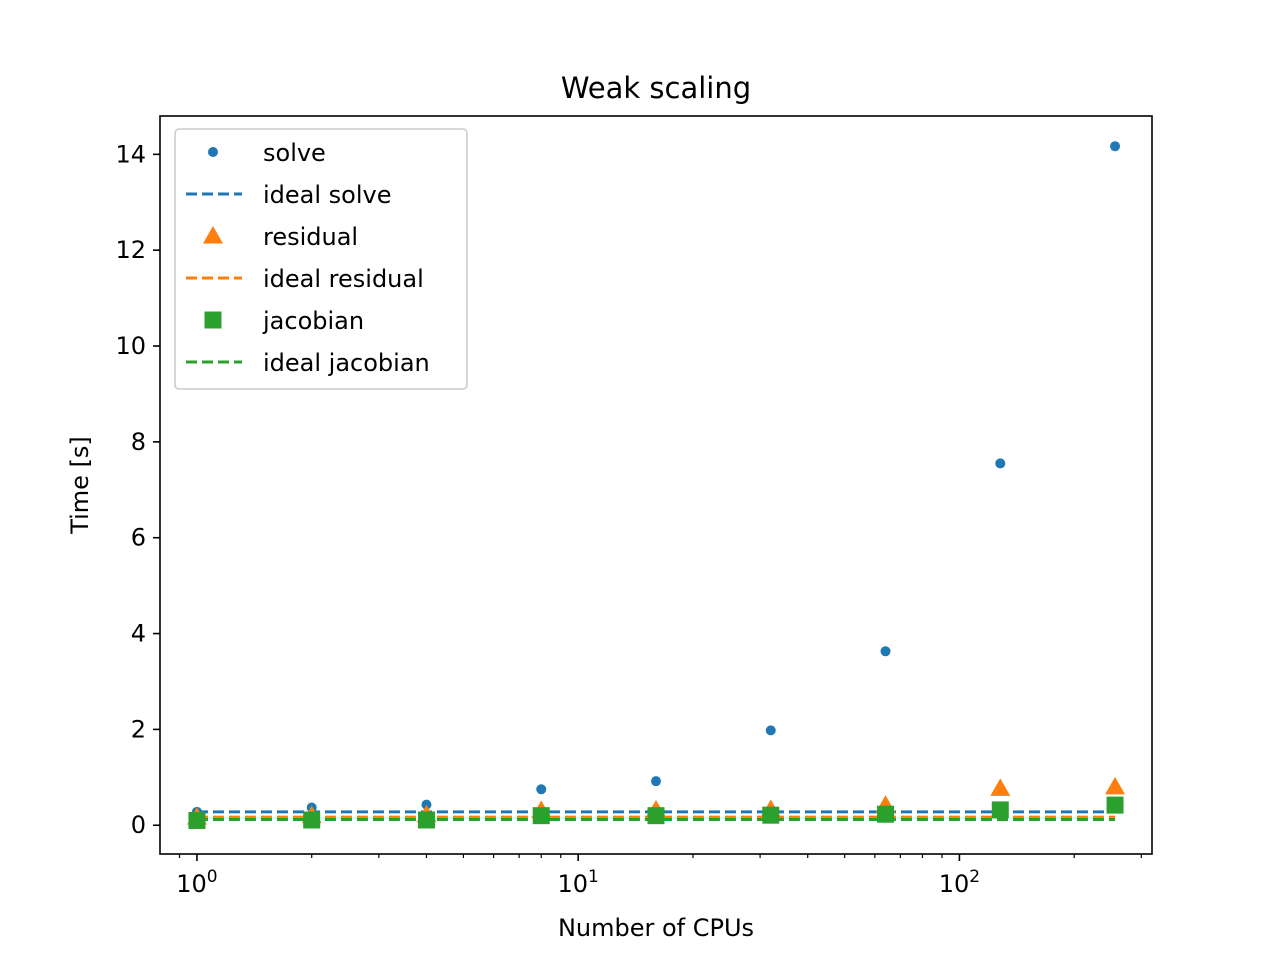  Describe the element at coordinates (656, 928) in the screenshot. I see `x-axis-label: Number of CPUs` at that location.